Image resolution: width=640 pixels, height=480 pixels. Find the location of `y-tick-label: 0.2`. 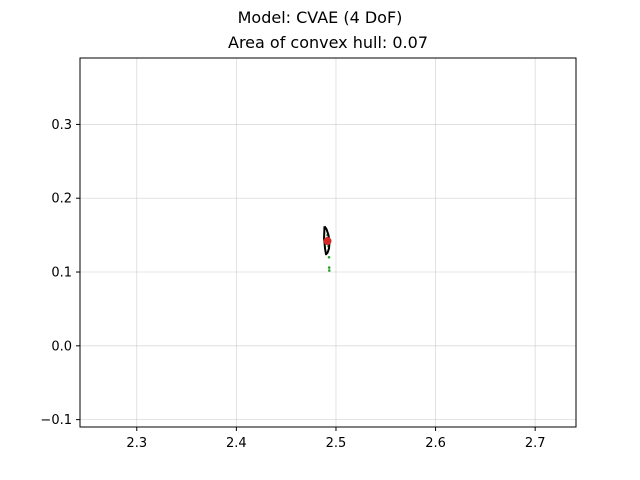

y-tick-label: 0.2 is located at coordinates (61, 199).